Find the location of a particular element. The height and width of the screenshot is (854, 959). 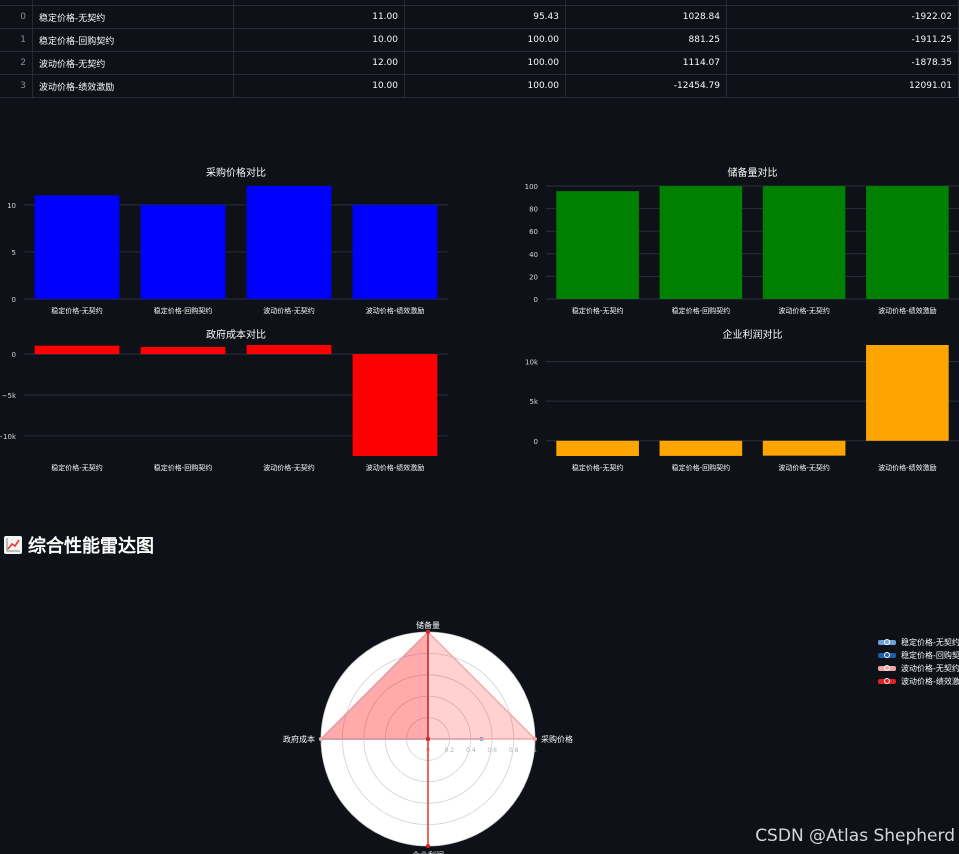

cell: 95.43 is located at coordinates (485, 17).